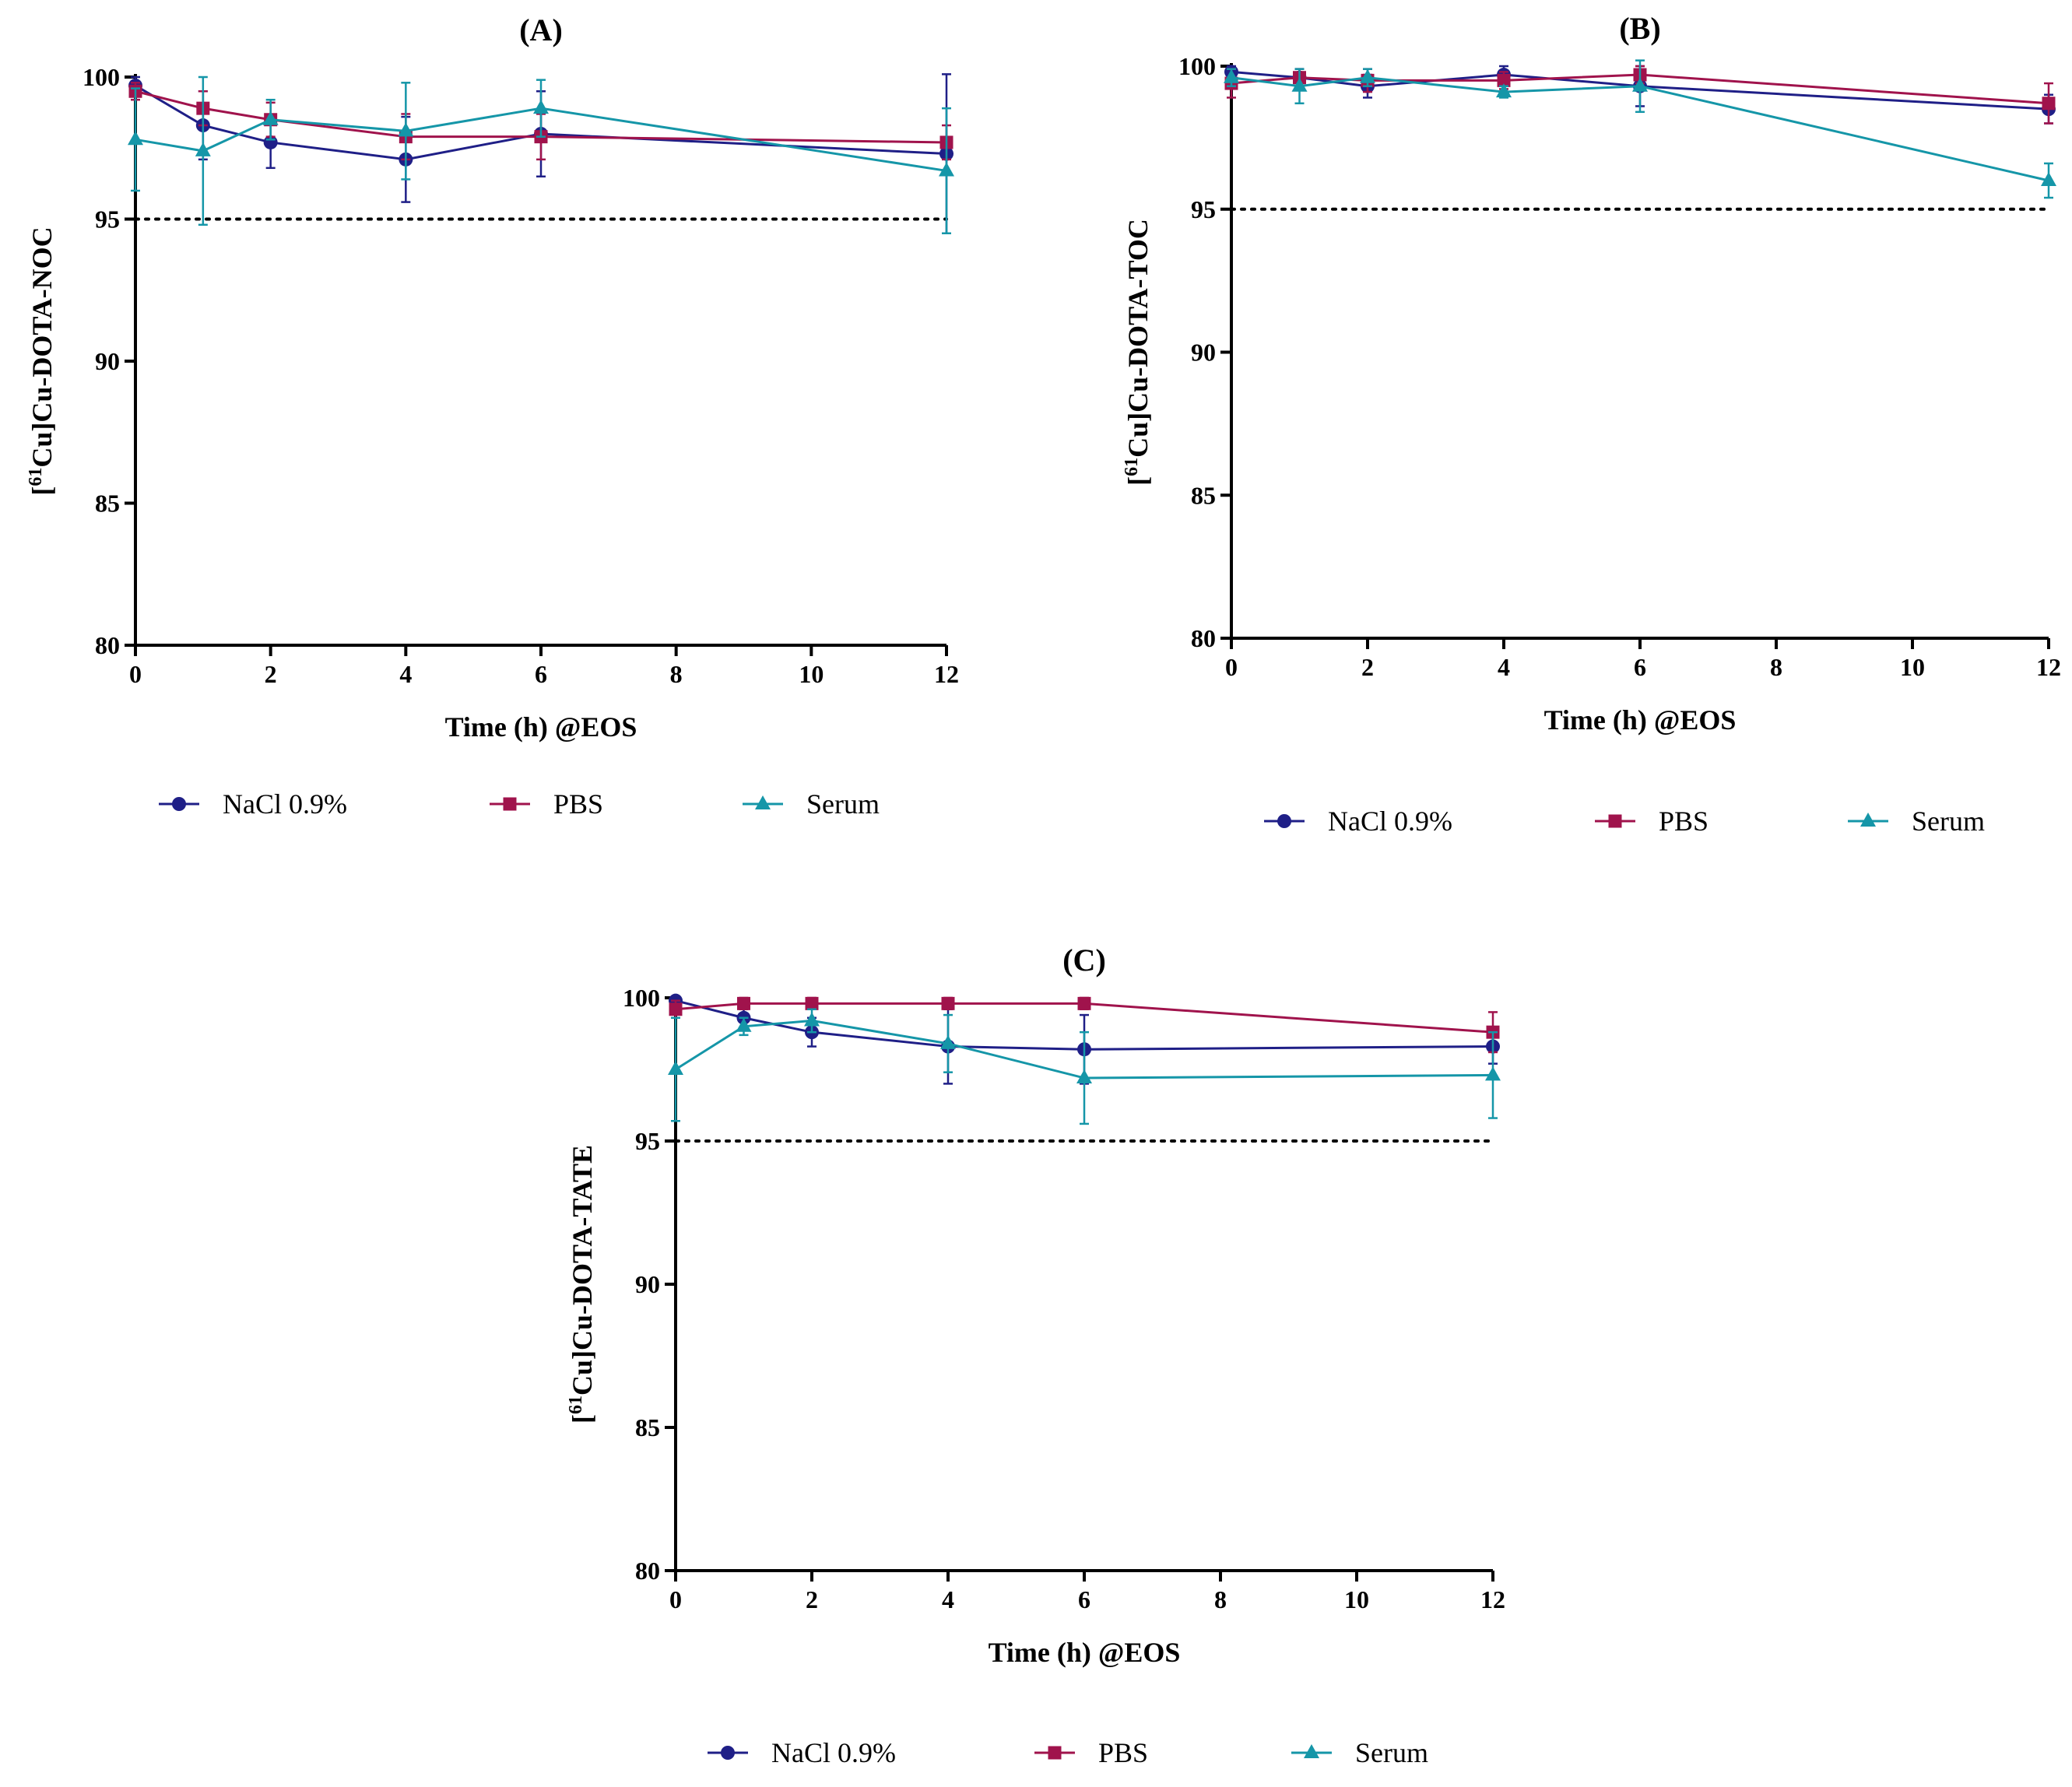 This screenshot has width=2072, height=1787. What do you see at coordinates (541, 29) in the screenshot?
I see `panel-title: (A)` at bounding box center [541, 29].